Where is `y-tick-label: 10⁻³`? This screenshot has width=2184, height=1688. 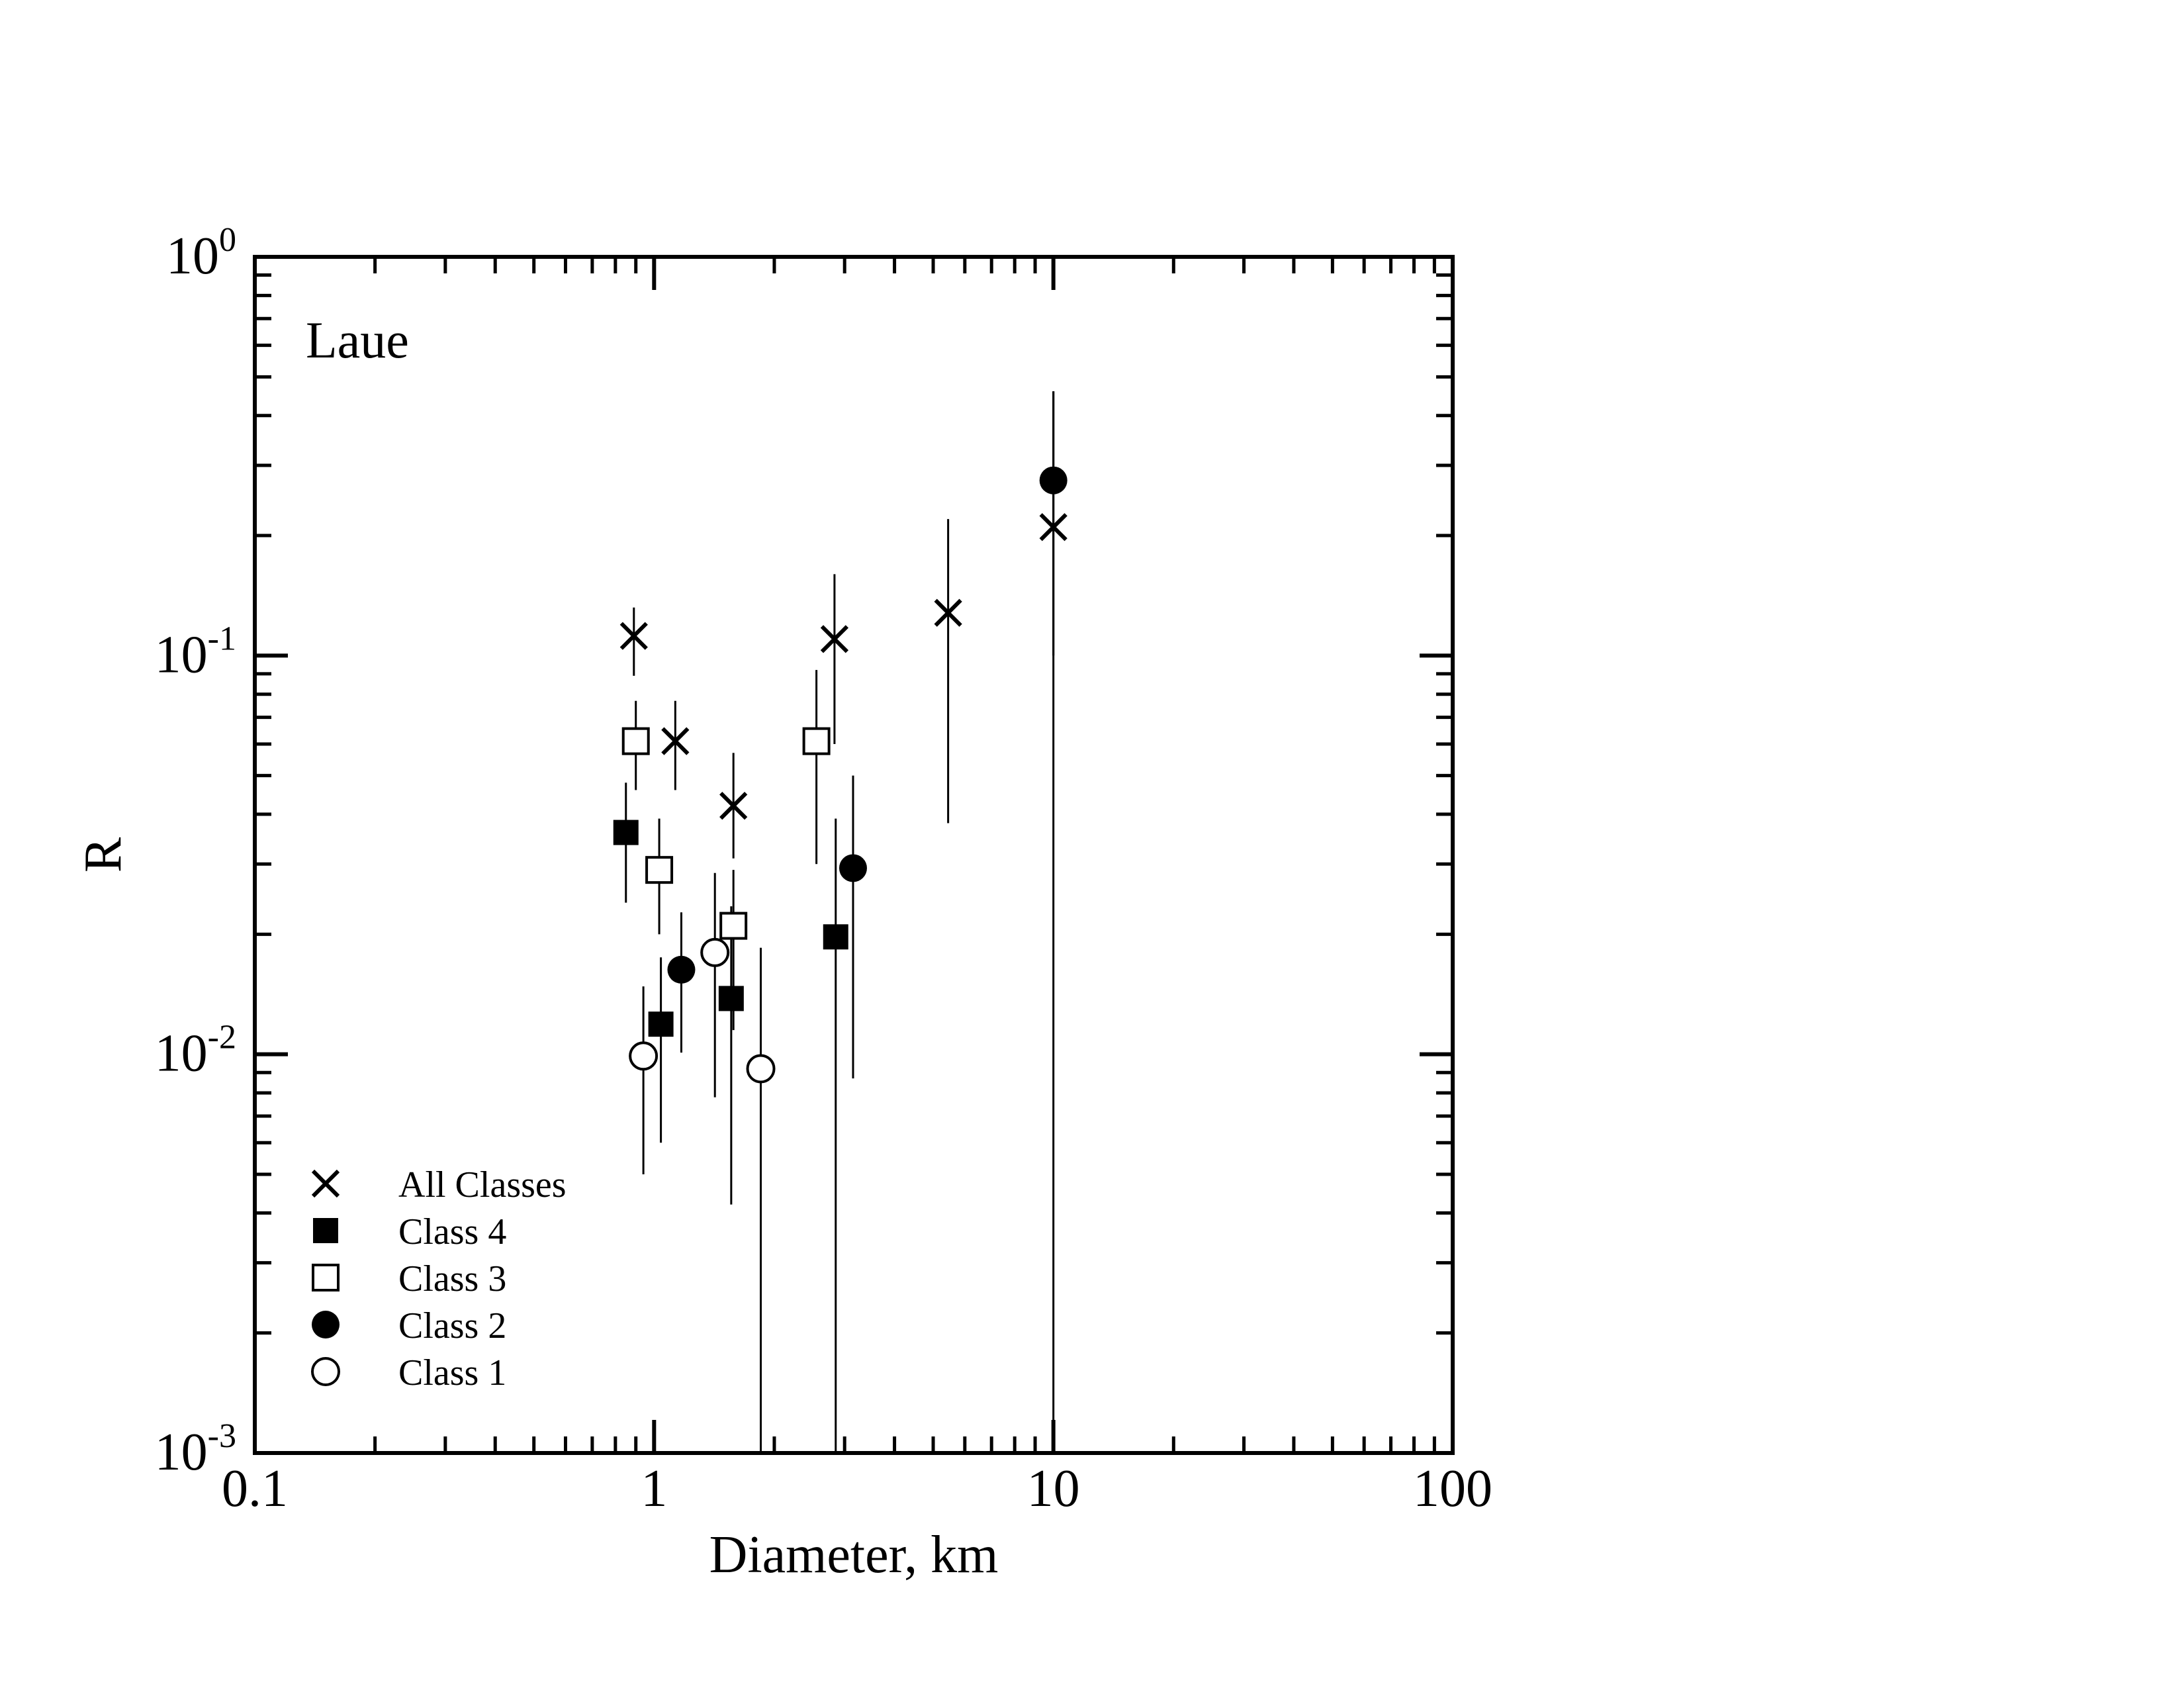
y-tick-label: 10⁻³ is located at coordinates (195, 1449).